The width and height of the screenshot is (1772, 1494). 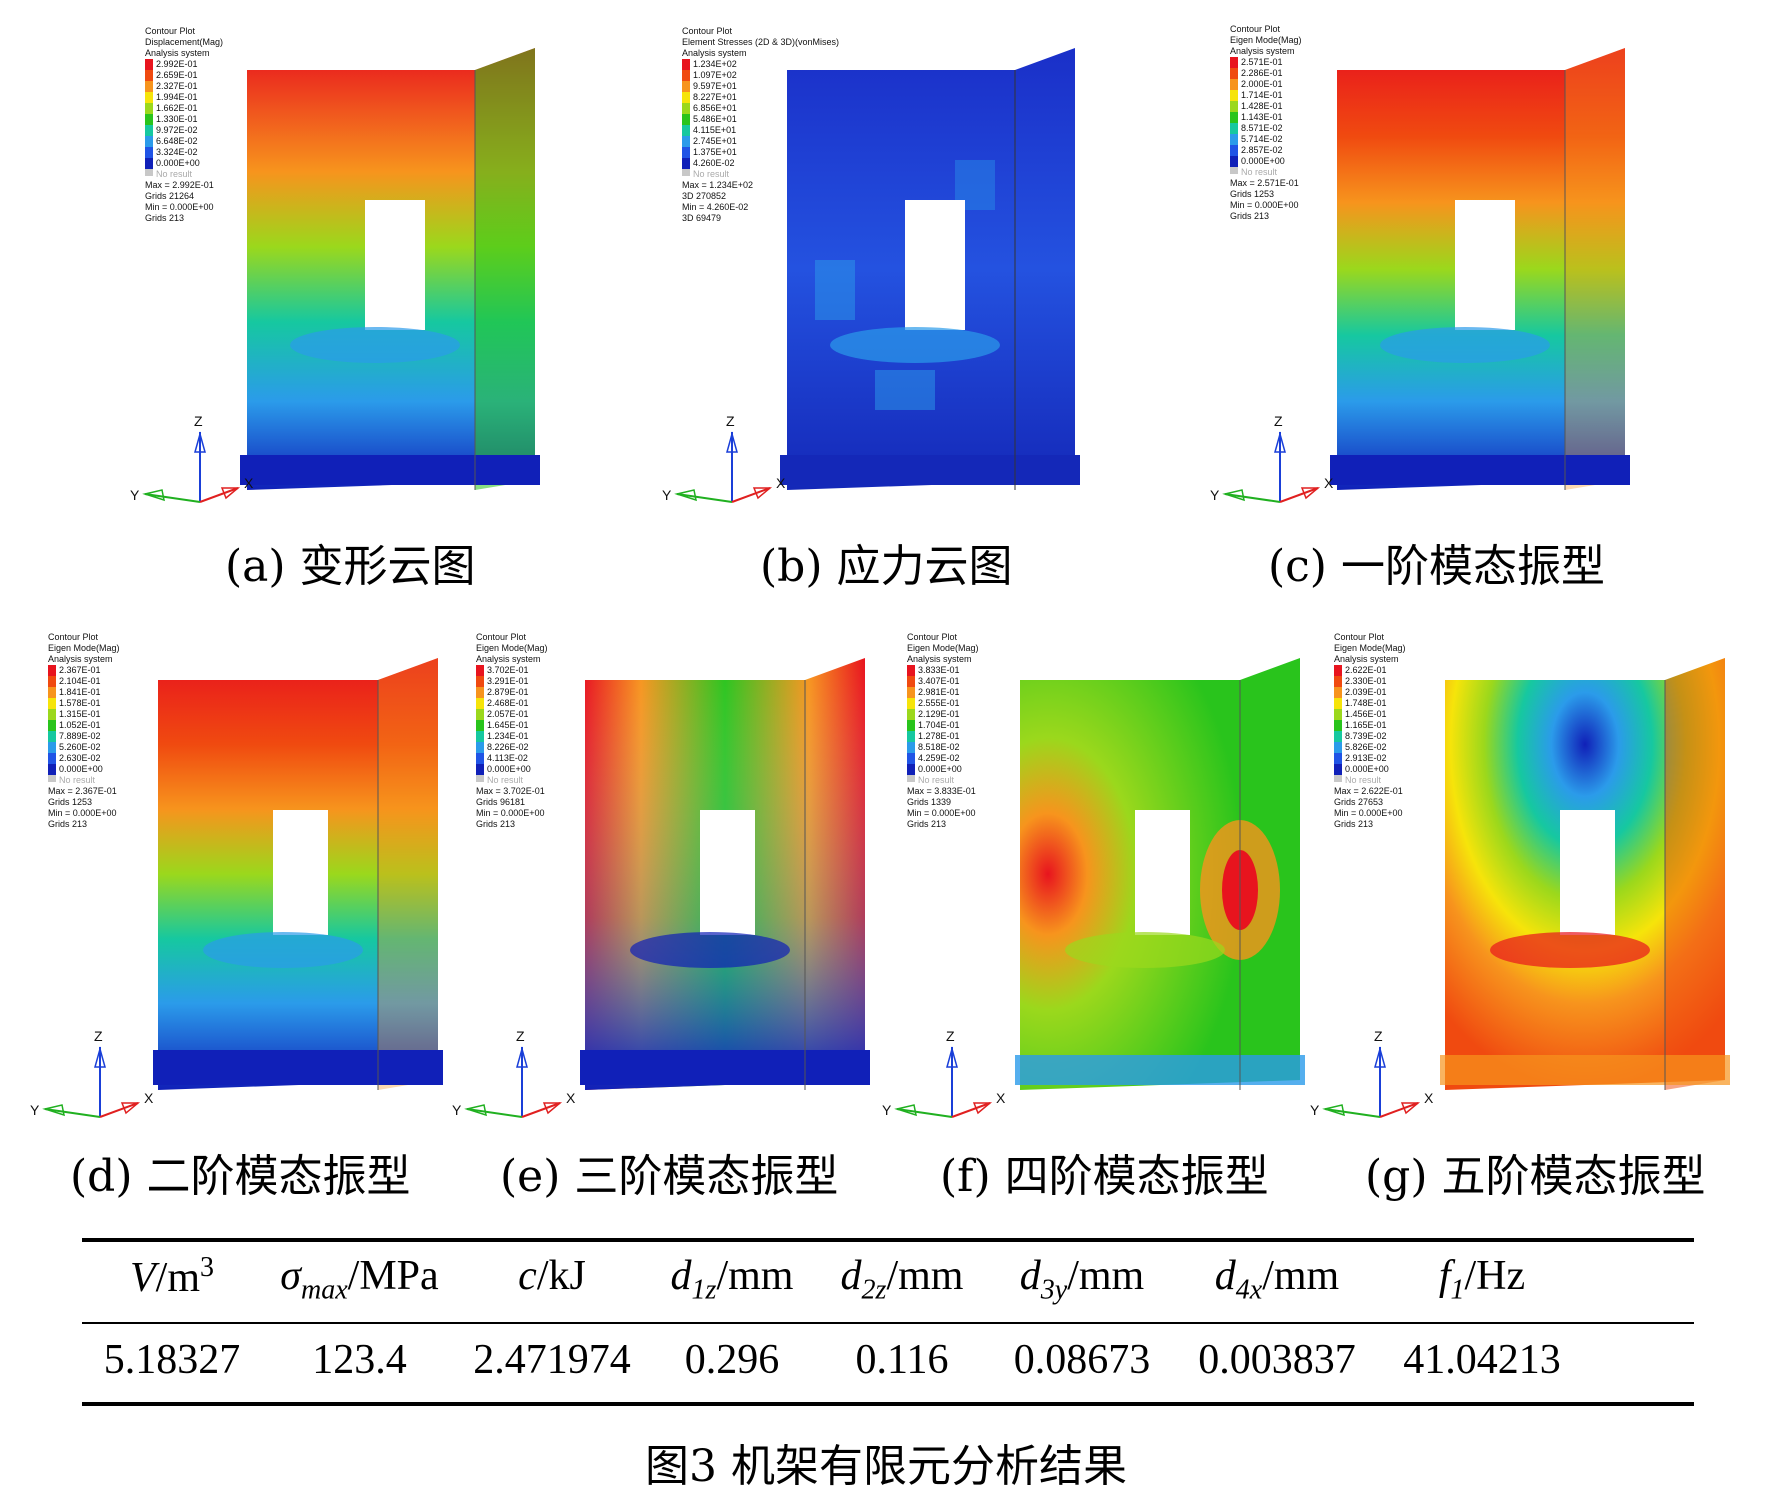 I want to click on table-top-rule, so click(x=888, y=1240).